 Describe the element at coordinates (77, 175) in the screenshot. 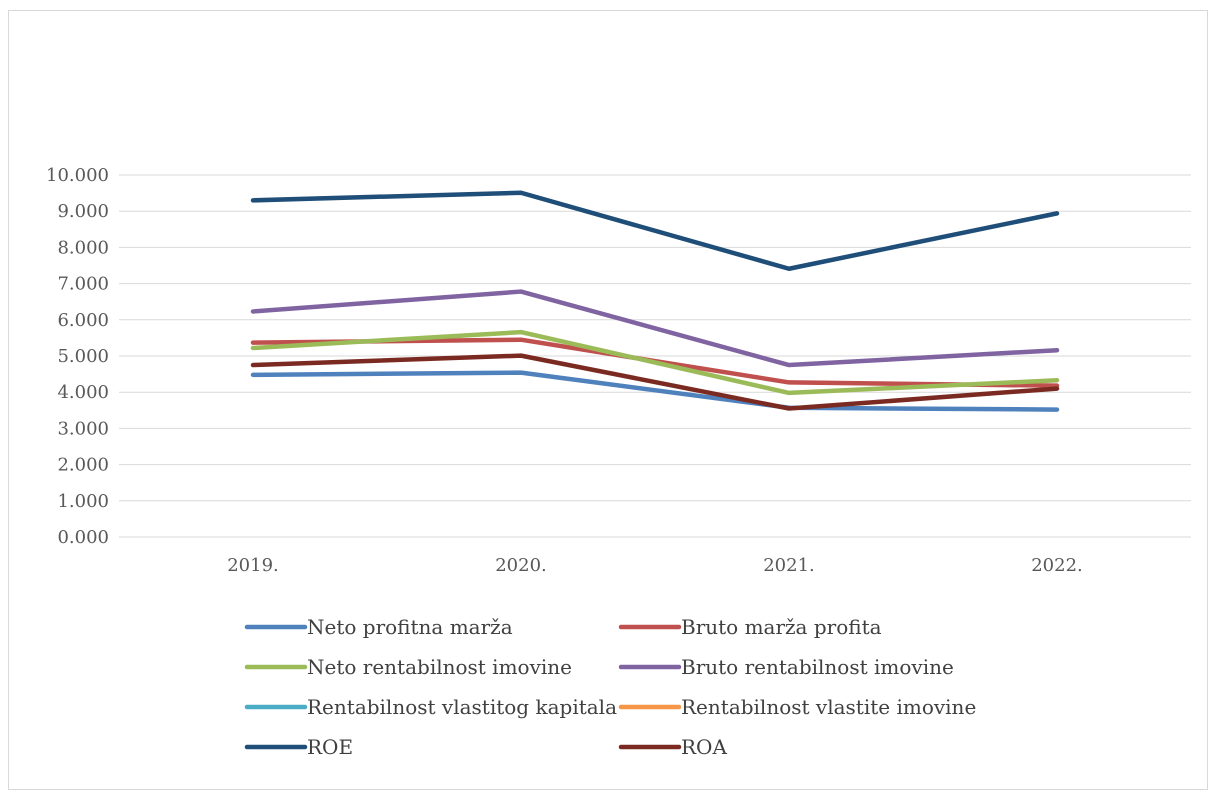

I see `y-tick-label: 10.000` at that location.